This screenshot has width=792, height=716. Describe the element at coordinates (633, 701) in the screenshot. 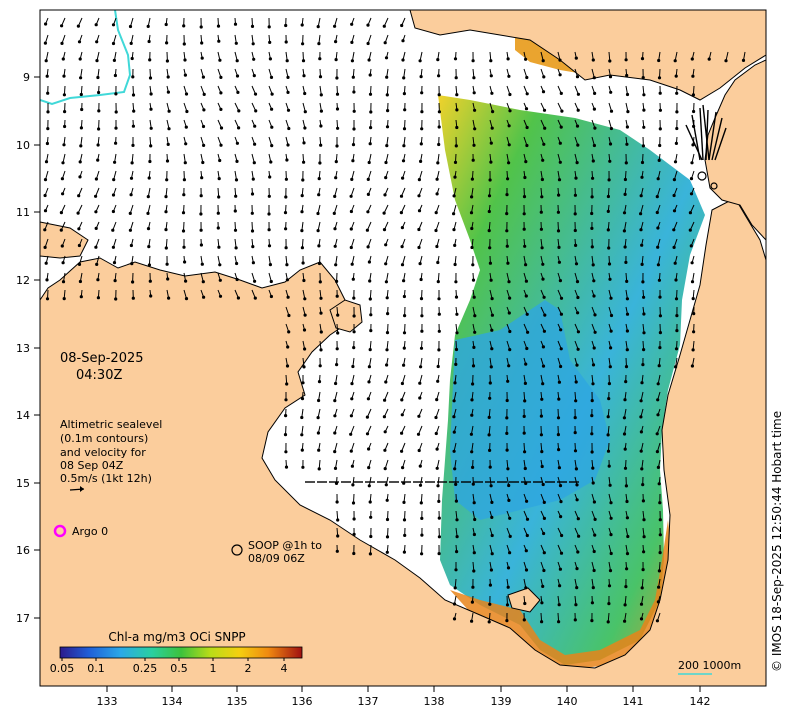

I see `lon-tick-label: 141` at that location.